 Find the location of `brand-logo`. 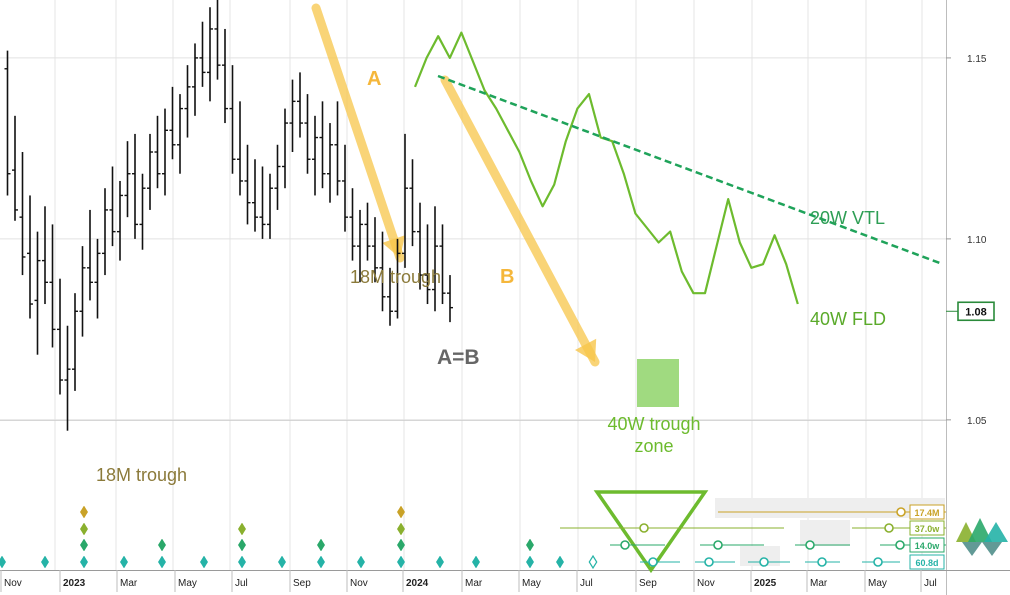

brand-logo is located at coordinates (982, 537).